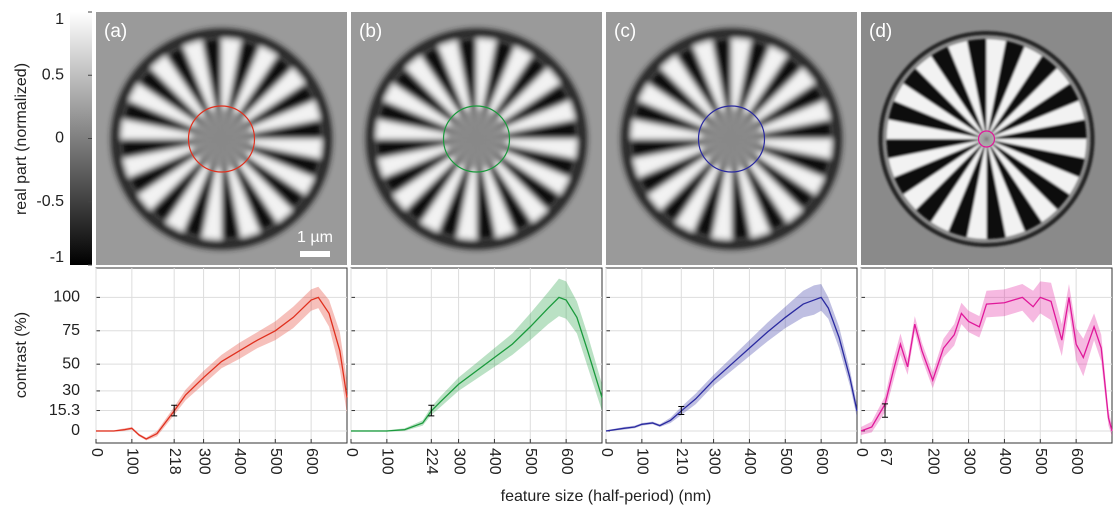 The width and height of the screenshot is (1118, 517). What do you see at coordinates (315, 237) in the screenshot?
I see `scale-bar-label: 1 µm` at bounding box center [315, 237].